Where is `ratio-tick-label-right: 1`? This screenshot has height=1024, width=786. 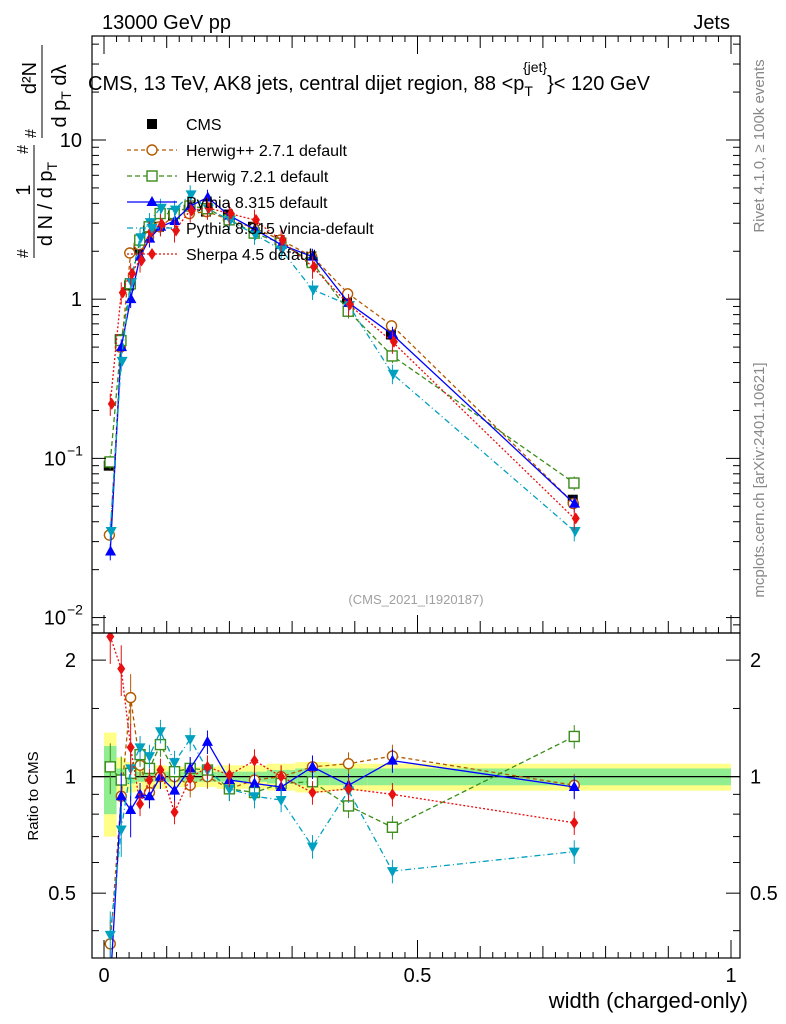 ratio-tick-label-right: 1 is located at coordinates (755, 778).